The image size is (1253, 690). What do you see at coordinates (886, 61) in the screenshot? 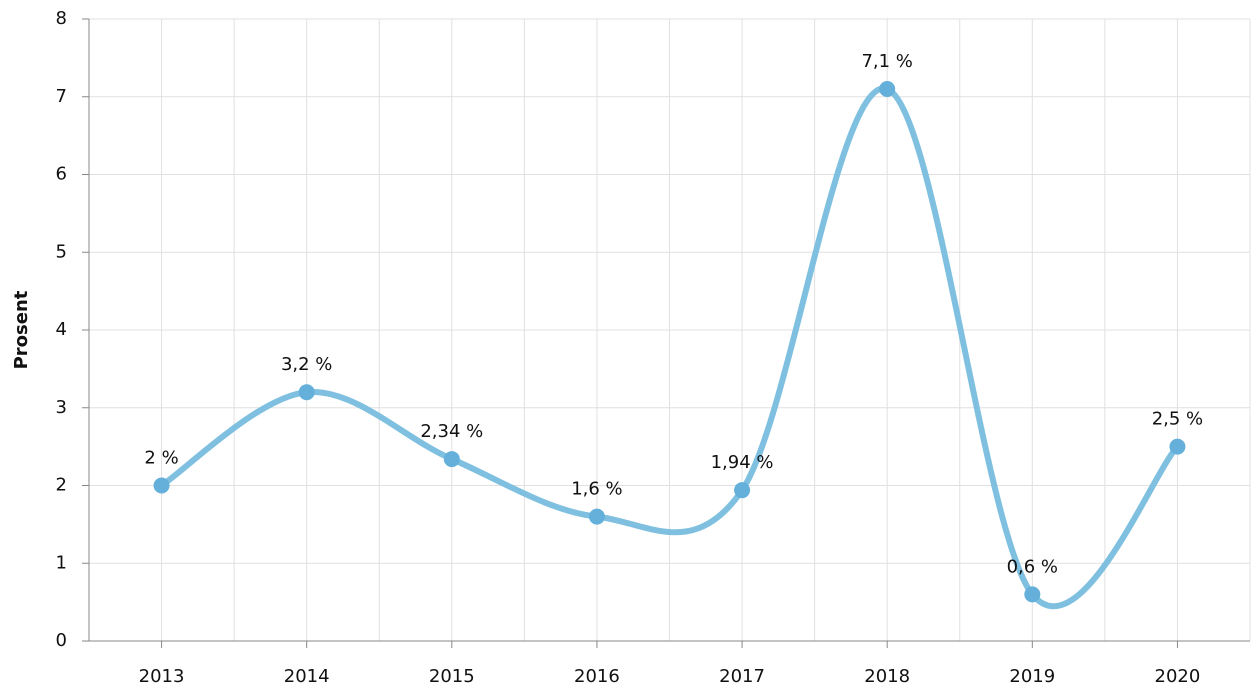
I see `value-label: 7,1 %` at bounding box center [886, 61].